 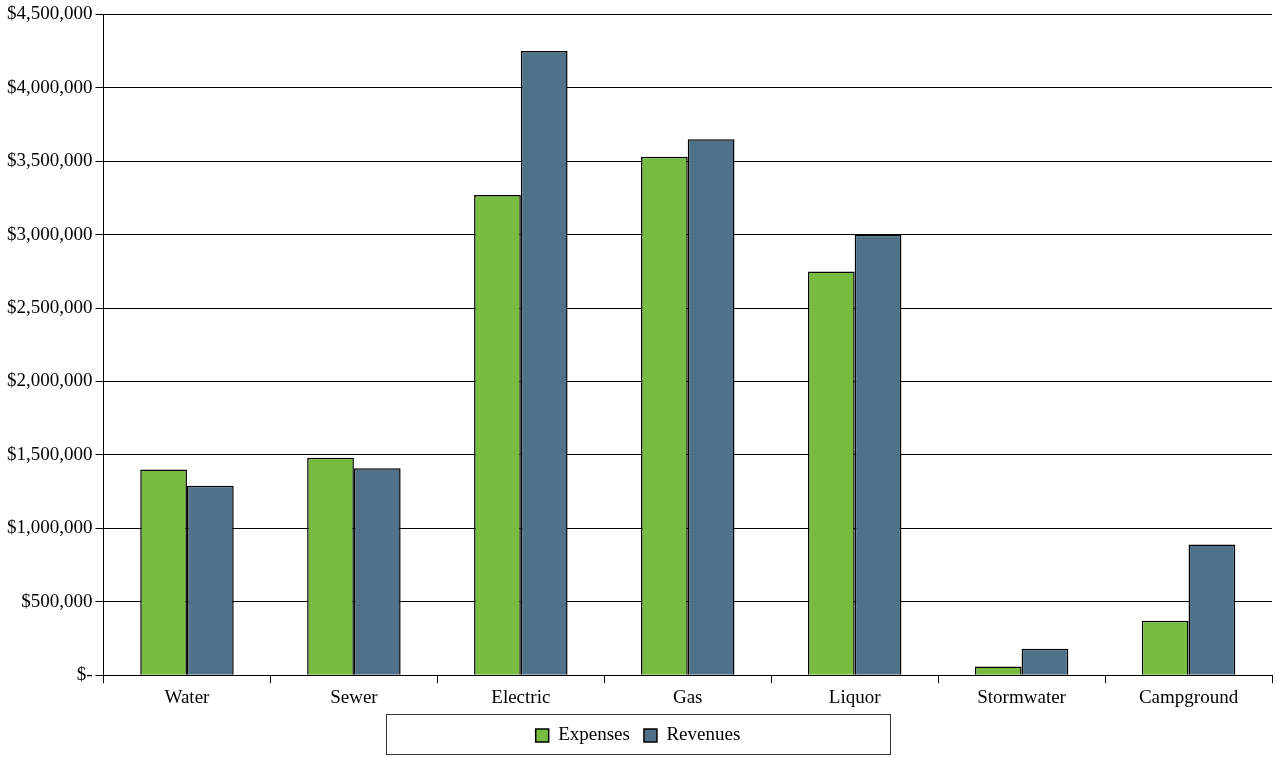 What do you see at coordinates (50, 453) in the screenshot?
I see `y-tick-label: $1,500,000` at bounding box center [50, 453].